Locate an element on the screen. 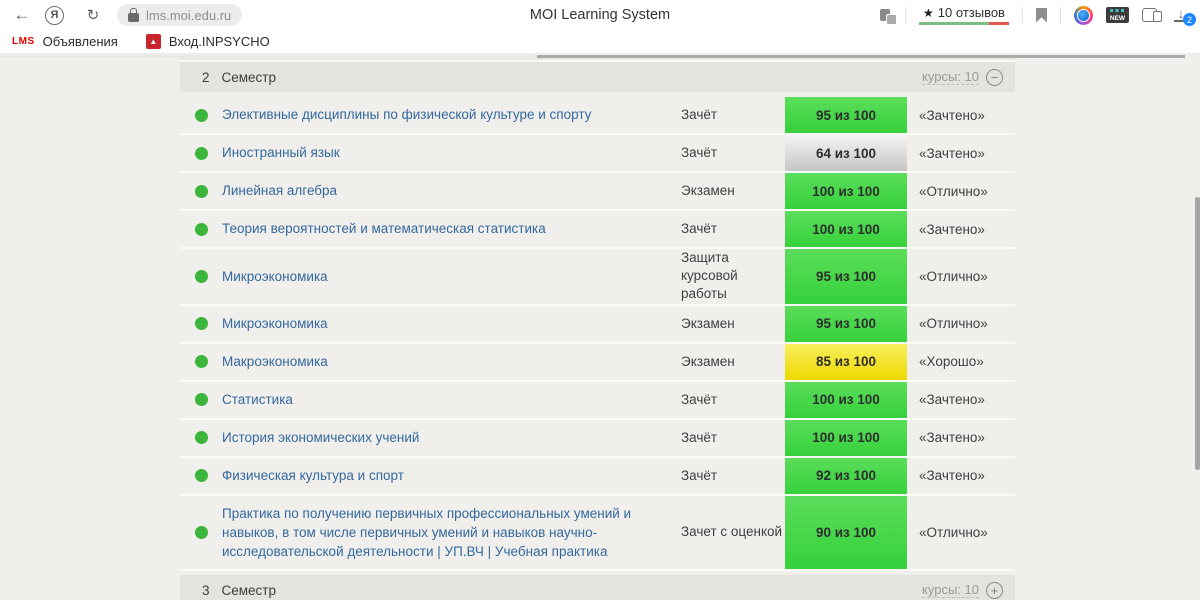 The width and height of the screenshot is (1200, 600). bookmark-item-announcements: LMS Объявления is located at coordinates (65, 41).